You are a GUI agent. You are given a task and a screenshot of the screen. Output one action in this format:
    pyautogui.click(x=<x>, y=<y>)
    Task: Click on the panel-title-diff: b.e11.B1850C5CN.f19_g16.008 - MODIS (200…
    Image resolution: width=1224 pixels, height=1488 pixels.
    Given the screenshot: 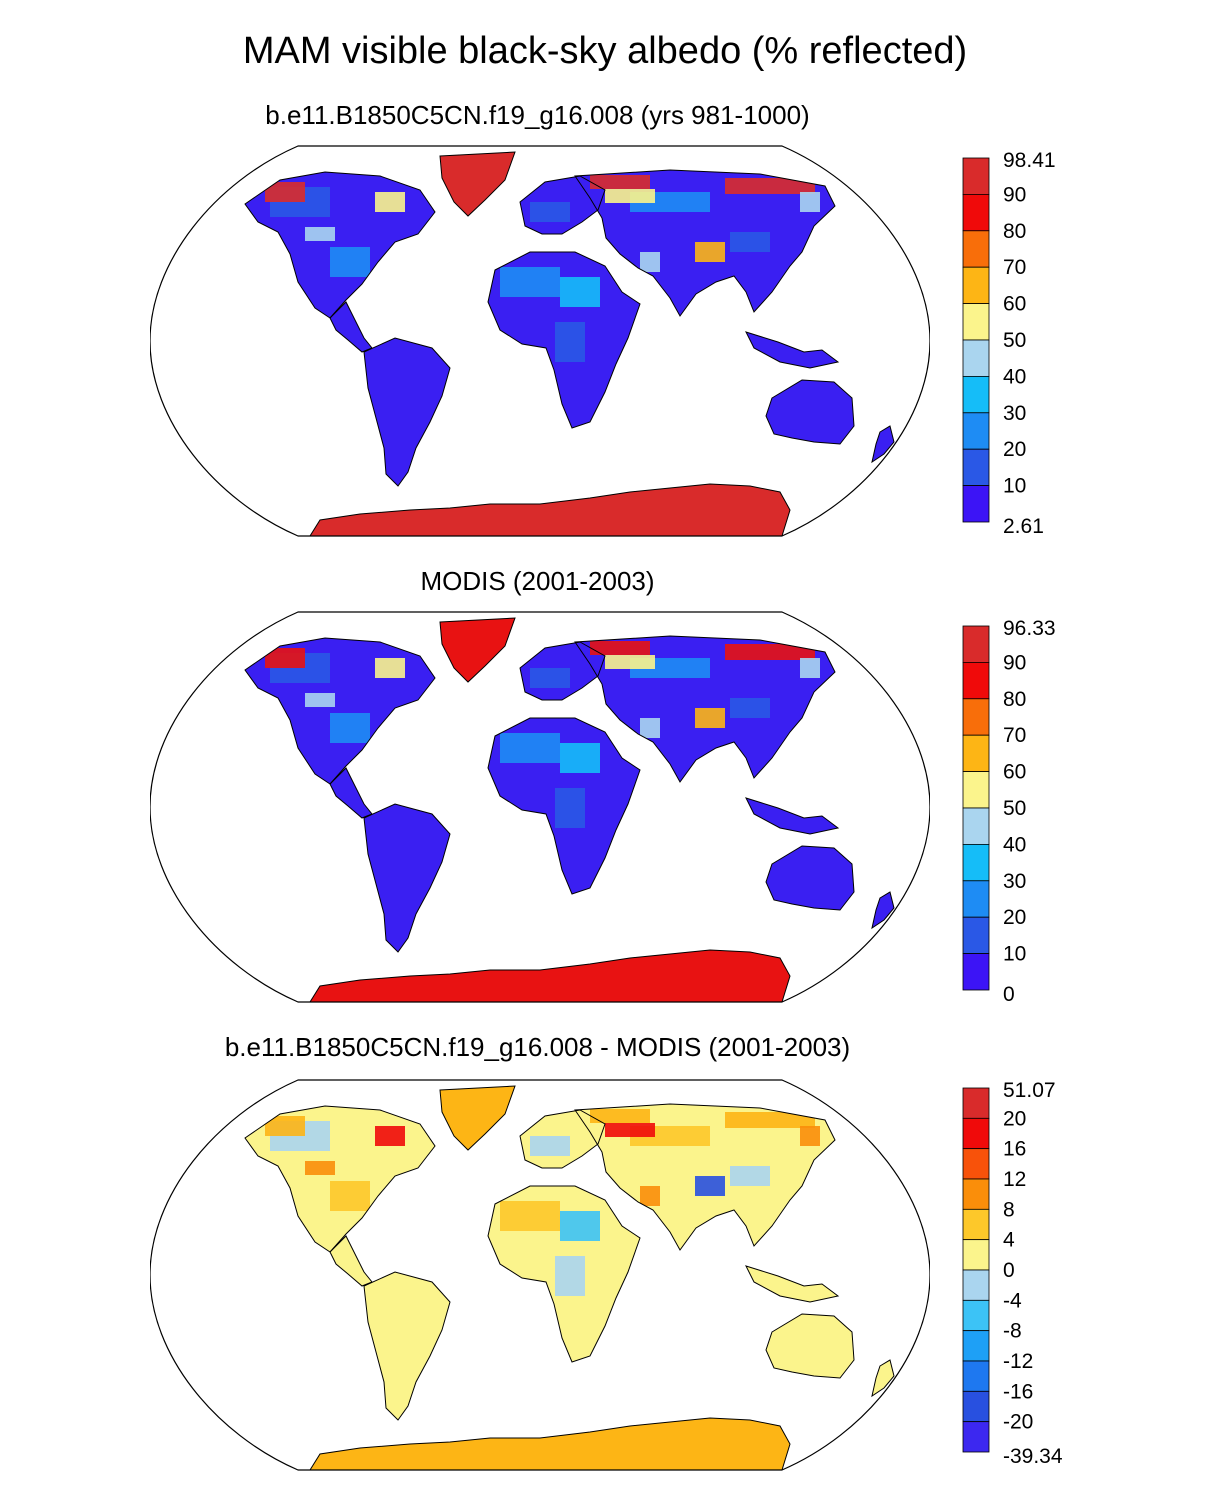 What is the action you would take?
    pyautogui.click(x=537, y=1047)
    